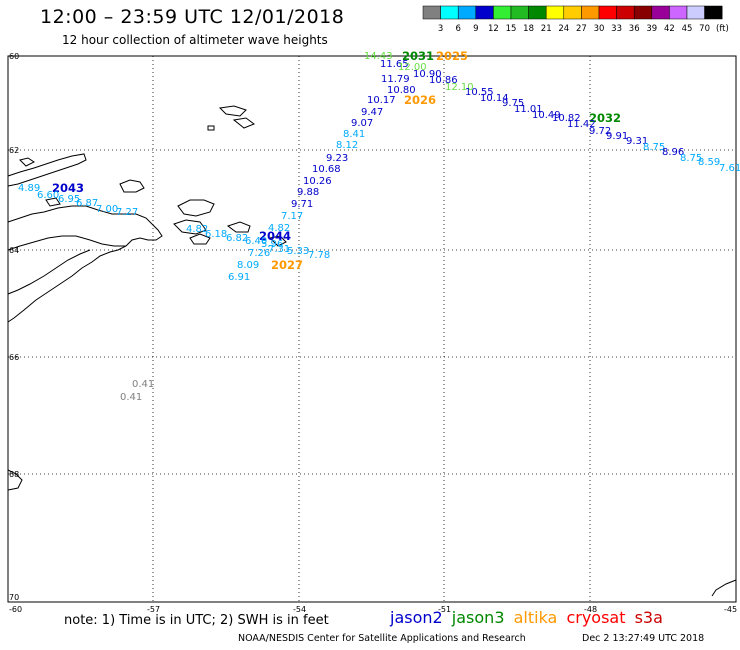 Image resolution: width=740 pixels, height=650 pixels. What do you see at coordinates (643, 638) in the screenshot?
I see `credit-timestamp: Dec 2 13:27:49 UTC 2018` at bounding box center [643, 638].